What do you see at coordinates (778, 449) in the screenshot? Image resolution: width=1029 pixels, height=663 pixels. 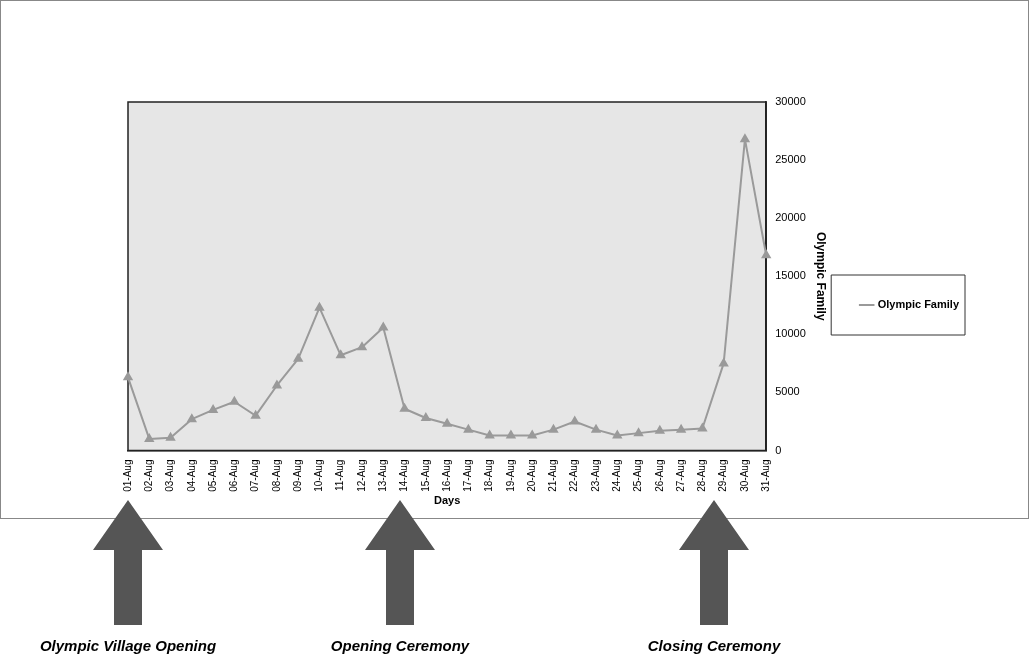 I see `y-tick-label: 0` at bounding box center [778, 449].